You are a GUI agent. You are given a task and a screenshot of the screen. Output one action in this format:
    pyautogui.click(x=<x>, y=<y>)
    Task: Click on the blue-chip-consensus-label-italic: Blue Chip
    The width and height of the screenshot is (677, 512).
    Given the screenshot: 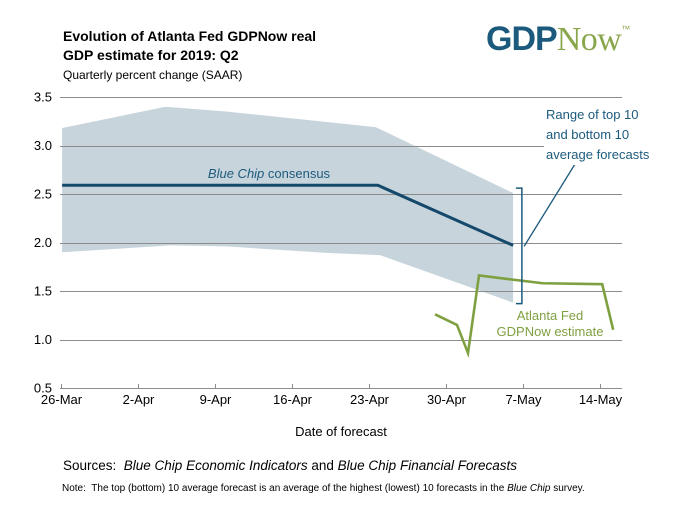 What is the action you would take?
    pyautogui.click(x=236, y=173)
    